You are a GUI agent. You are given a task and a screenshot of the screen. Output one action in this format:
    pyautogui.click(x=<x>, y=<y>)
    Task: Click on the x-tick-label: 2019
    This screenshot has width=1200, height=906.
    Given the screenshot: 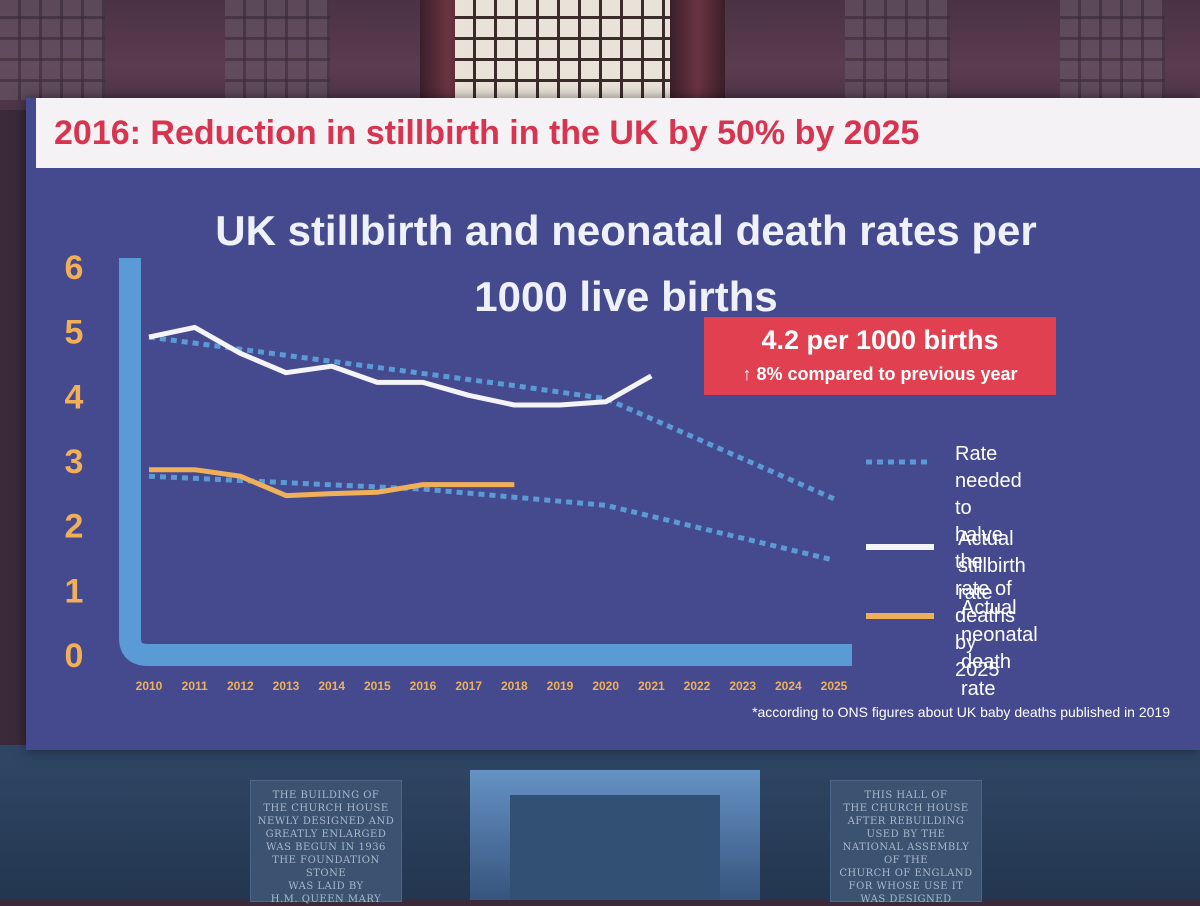 What is the action you would take?
    pyautogui.click(x=560, y=686)
    